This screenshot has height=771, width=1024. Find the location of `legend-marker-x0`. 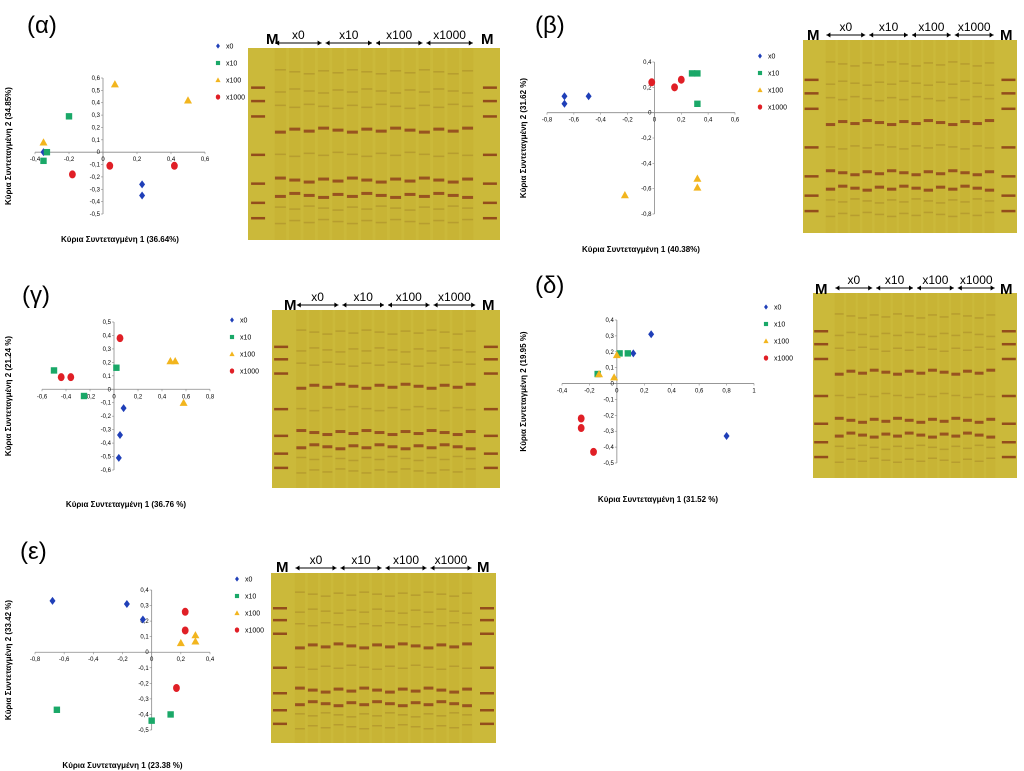

legend-marker-x0 is located at coordinates (760, 56).